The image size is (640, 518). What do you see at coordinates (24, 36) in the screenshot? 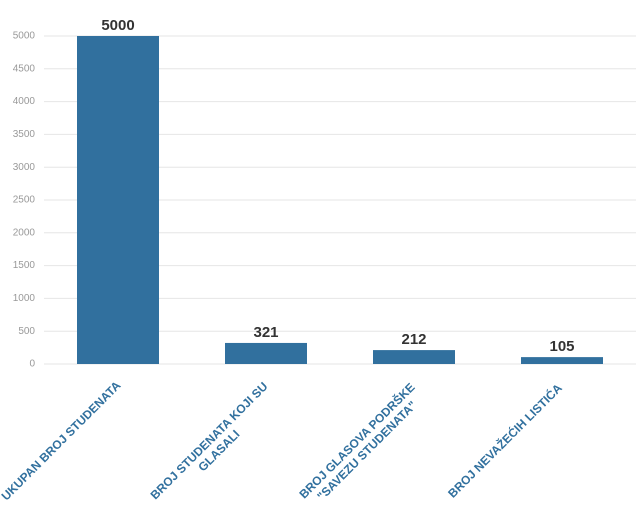
I see `y-tick-label: 5000` at bounding box center [24, 36].